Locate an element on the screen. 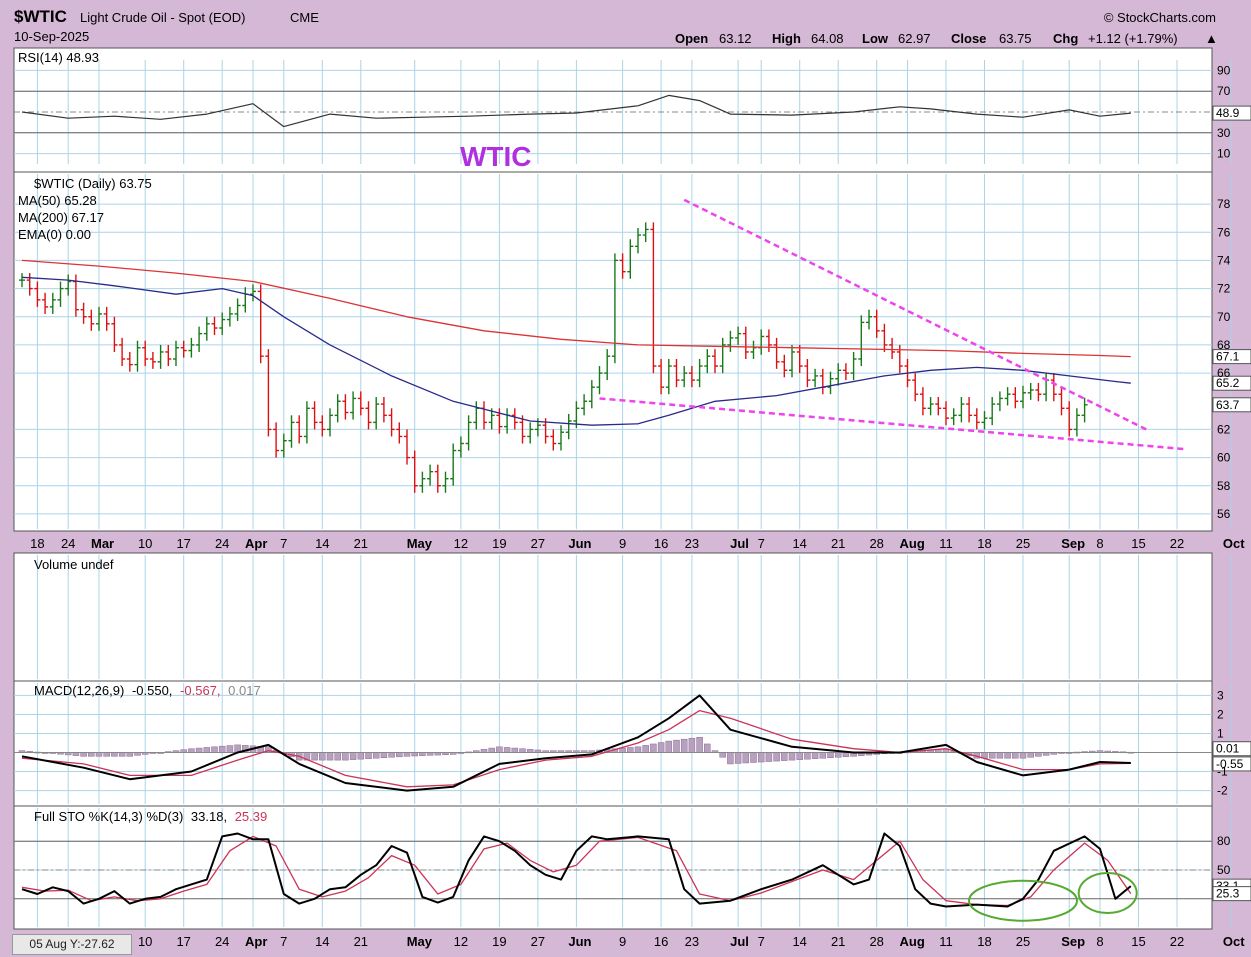  stochastic-layer: 33.125.3 is located at coordinates (632, 877).